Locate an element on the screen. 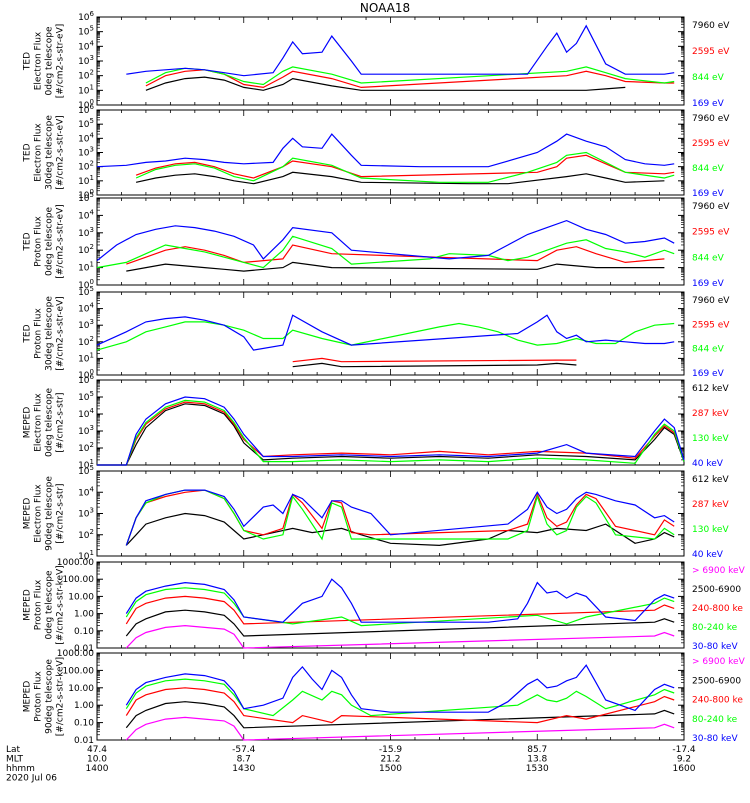  legend-entry: 40 keV is located at coordinates (708, 464).